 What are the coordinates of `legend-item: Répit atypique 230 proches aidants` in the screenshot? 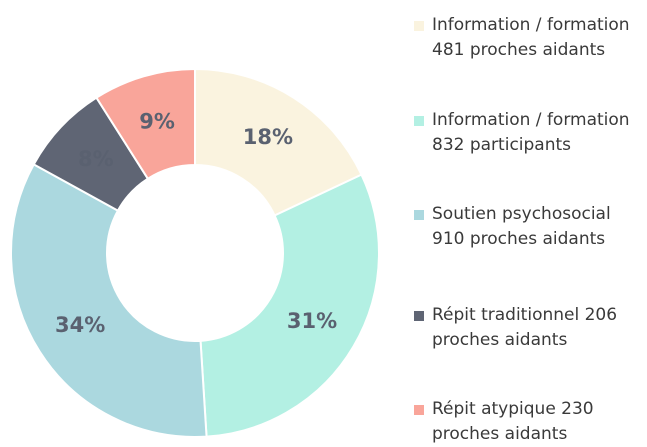 It's located at (526, 422).